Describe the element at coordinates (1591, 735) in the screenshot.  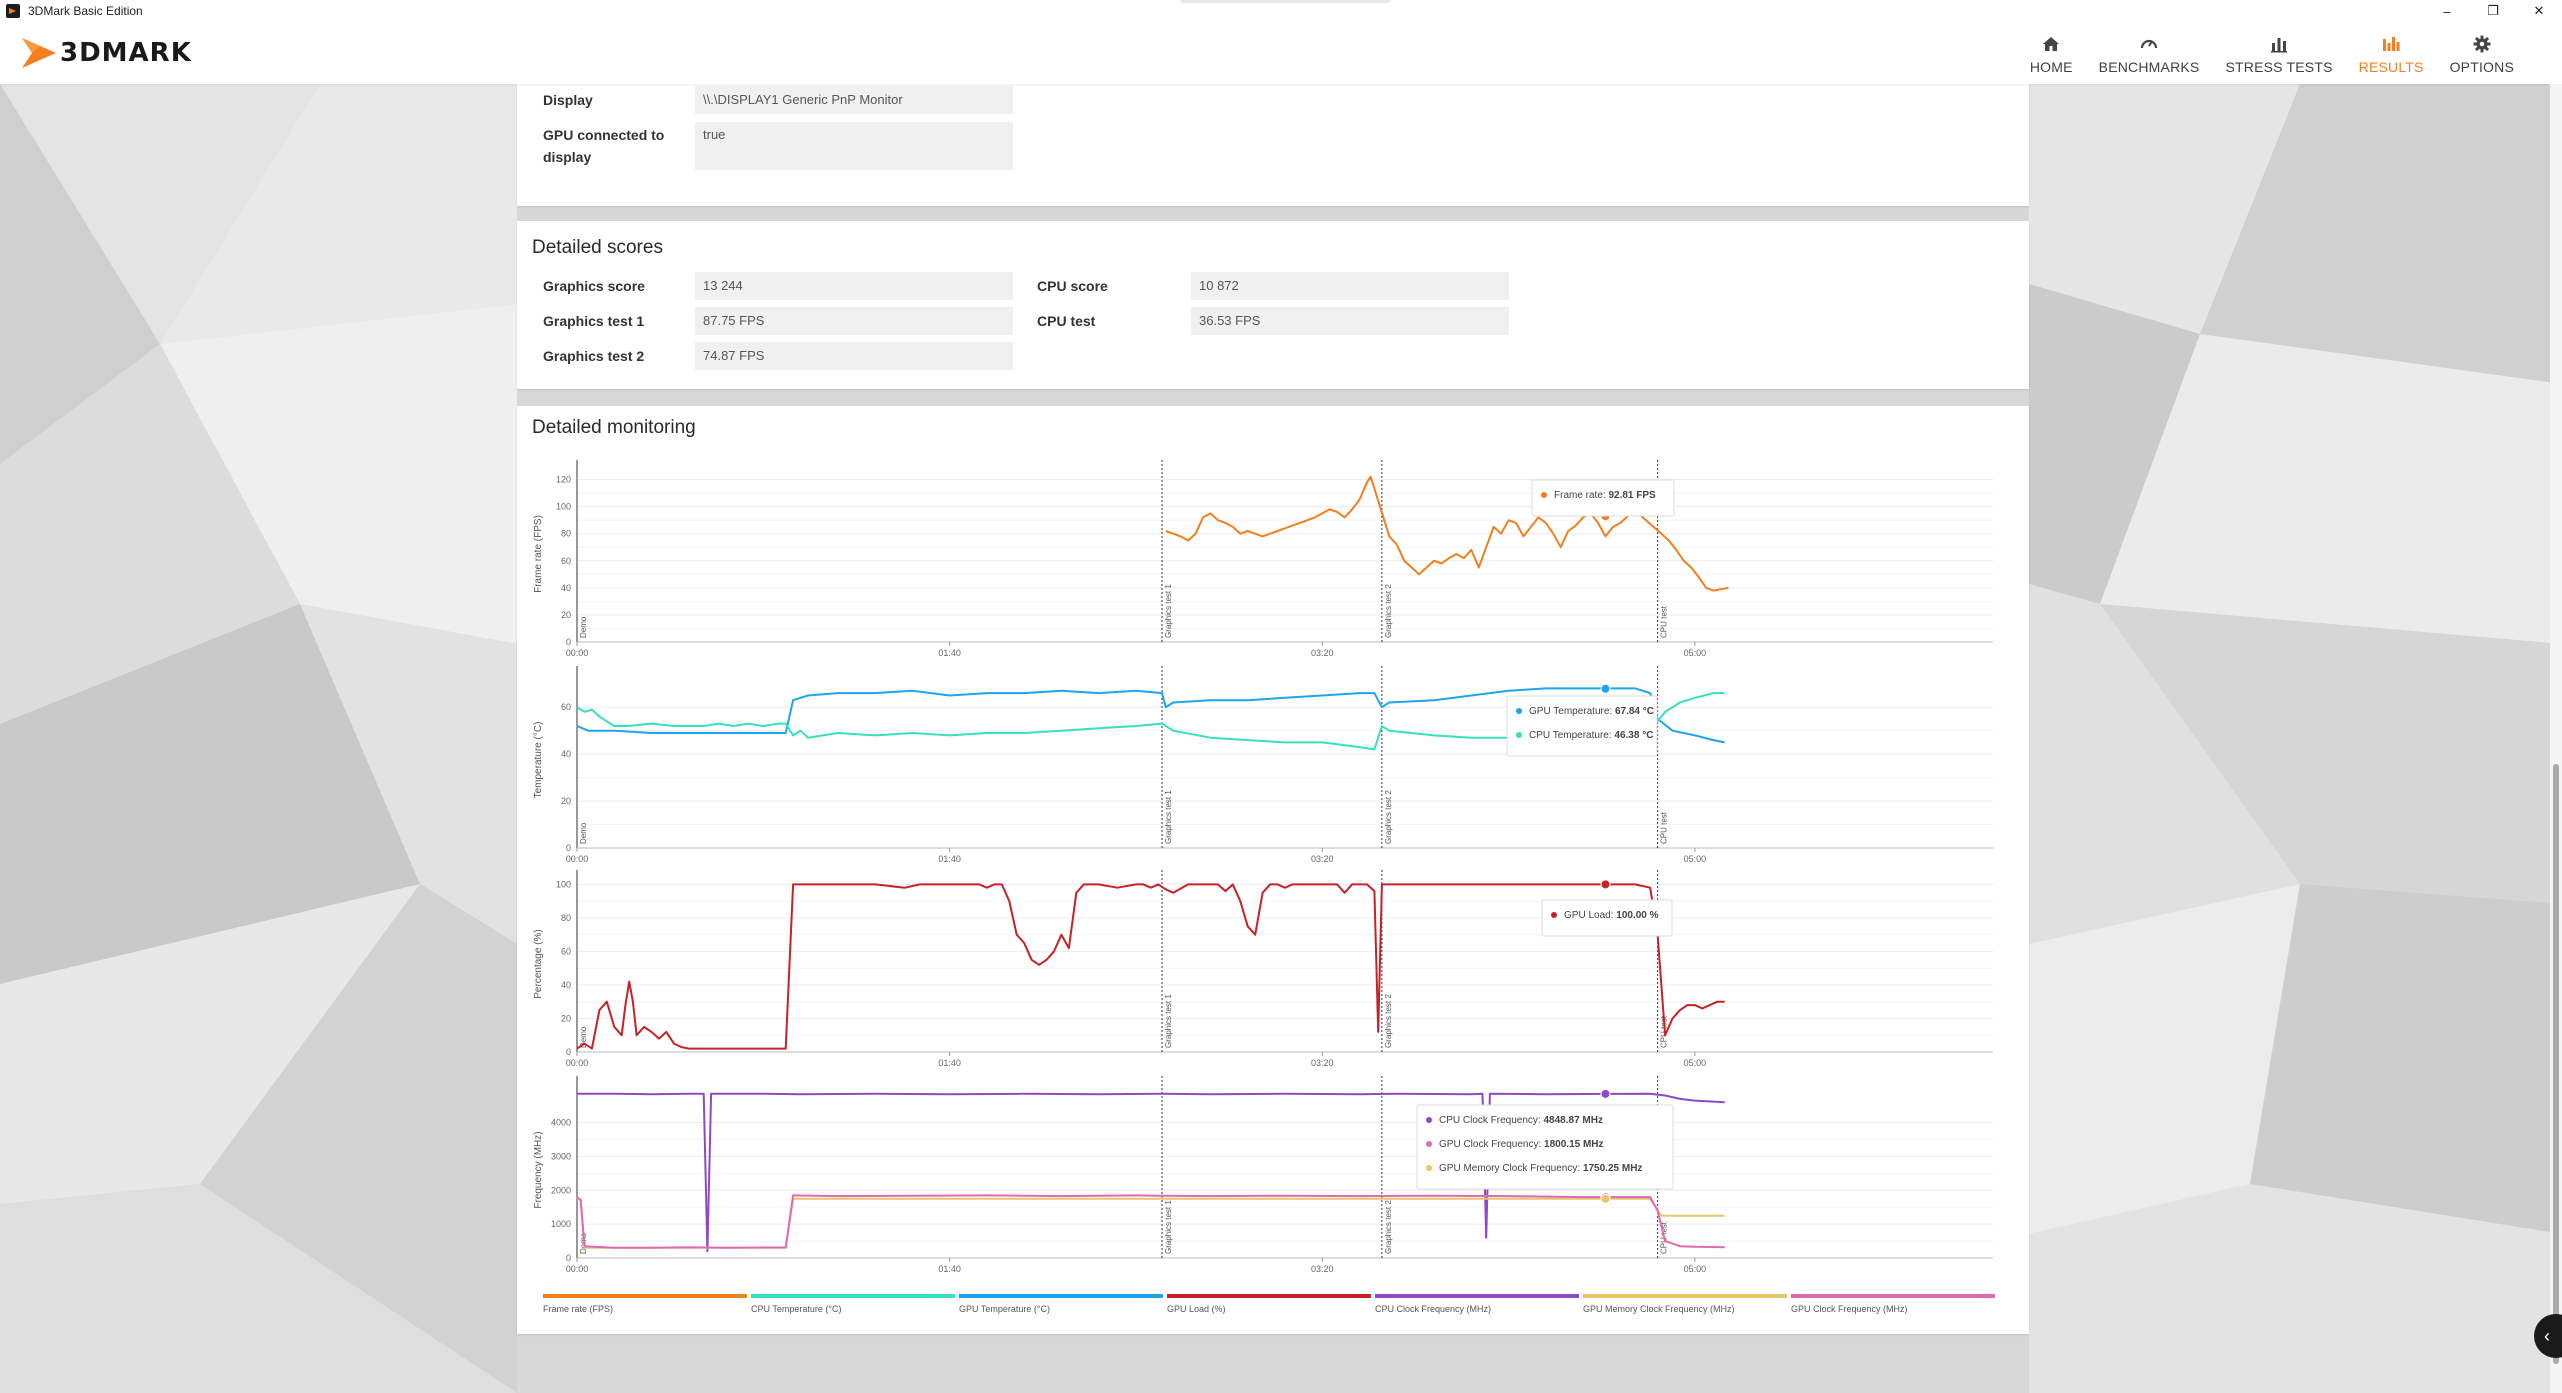
I see `tooltip-text: CPU Temperature: 46.38 °C` at that location.